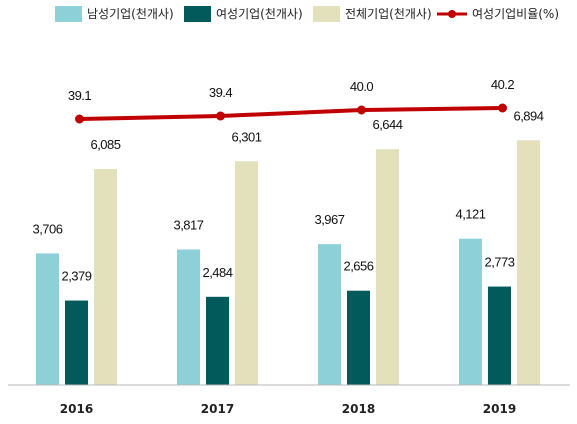 Image resolution: width=577 pixels, height=424 pixels. What do you see at coordinates (79, 119) in the screenshot?
I see `line-point-2016` at bounding box center [79, 119].